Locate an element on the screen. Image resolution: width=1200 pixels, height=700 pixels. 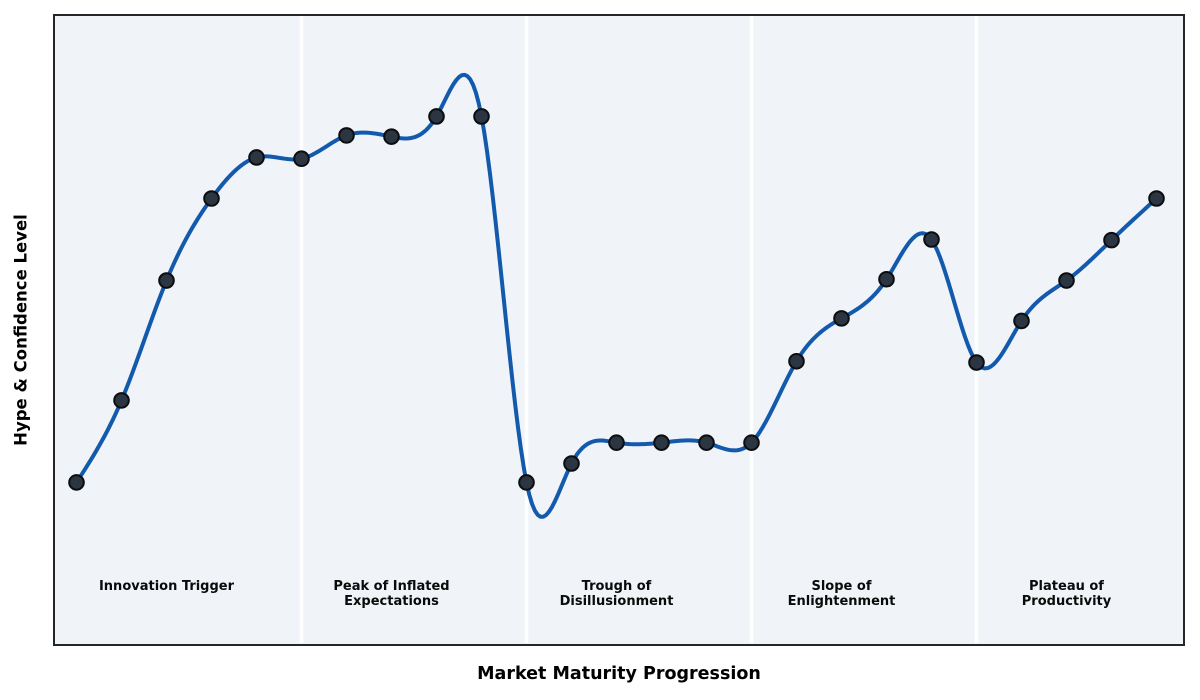
phase-label: Trough of Disillusionment is located at coordinates (616, 594).